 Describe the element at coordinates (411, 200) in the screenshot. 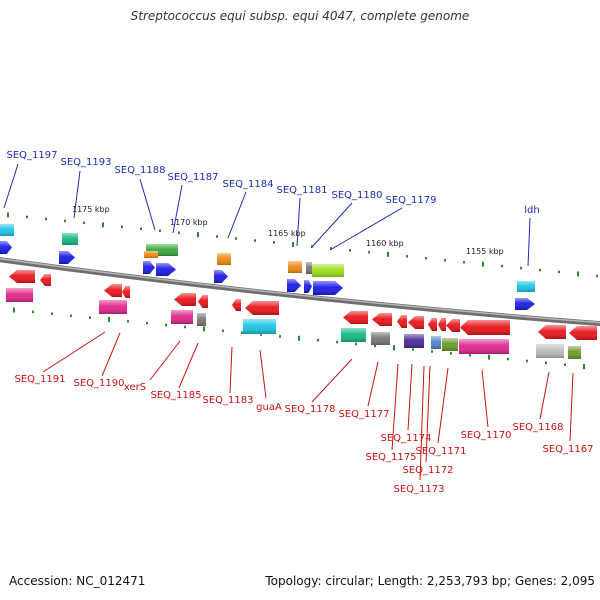

I see `gene-label: SEQ_1179` at that location.